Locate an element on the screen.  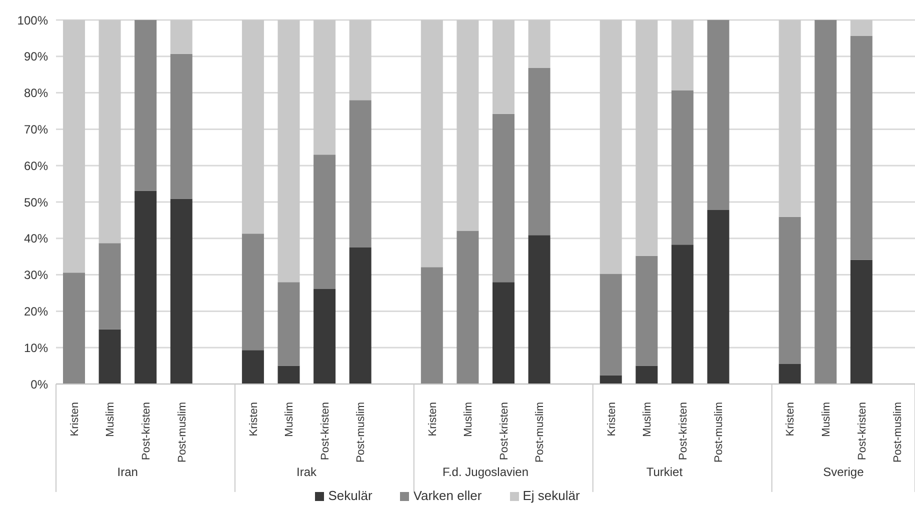
y-tick-label: 10% is located at coordinates (36, 347).